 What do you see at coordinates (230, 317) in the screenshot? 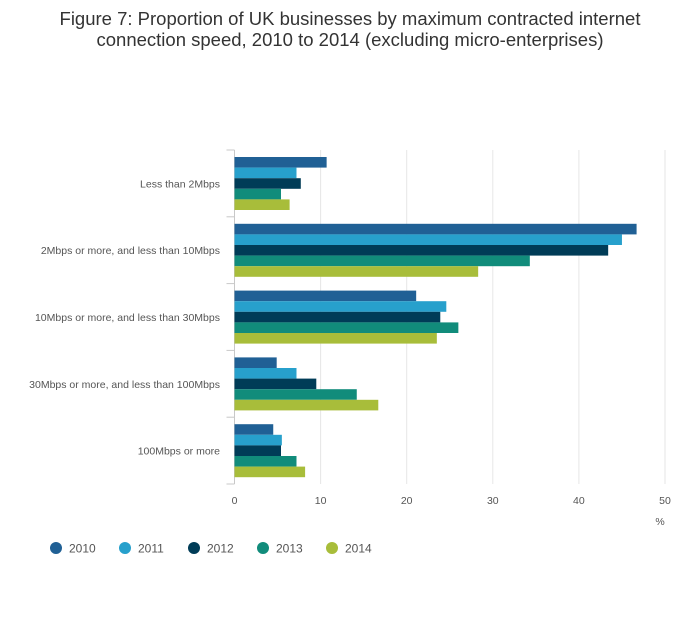
I see `y-axis` at bounding box center [230, 317].